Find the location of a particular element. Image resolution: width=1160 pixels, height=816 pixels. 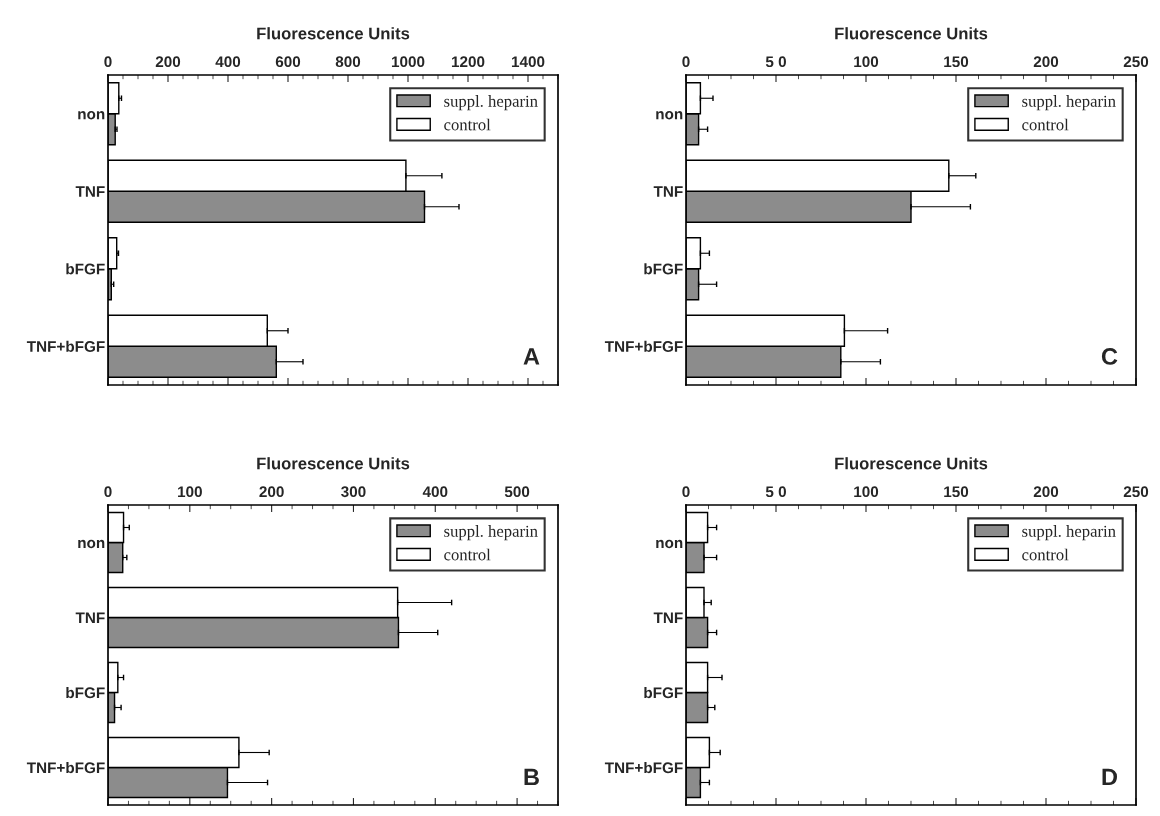

x-tick-label: 600 is located at coordinates (288, 62).